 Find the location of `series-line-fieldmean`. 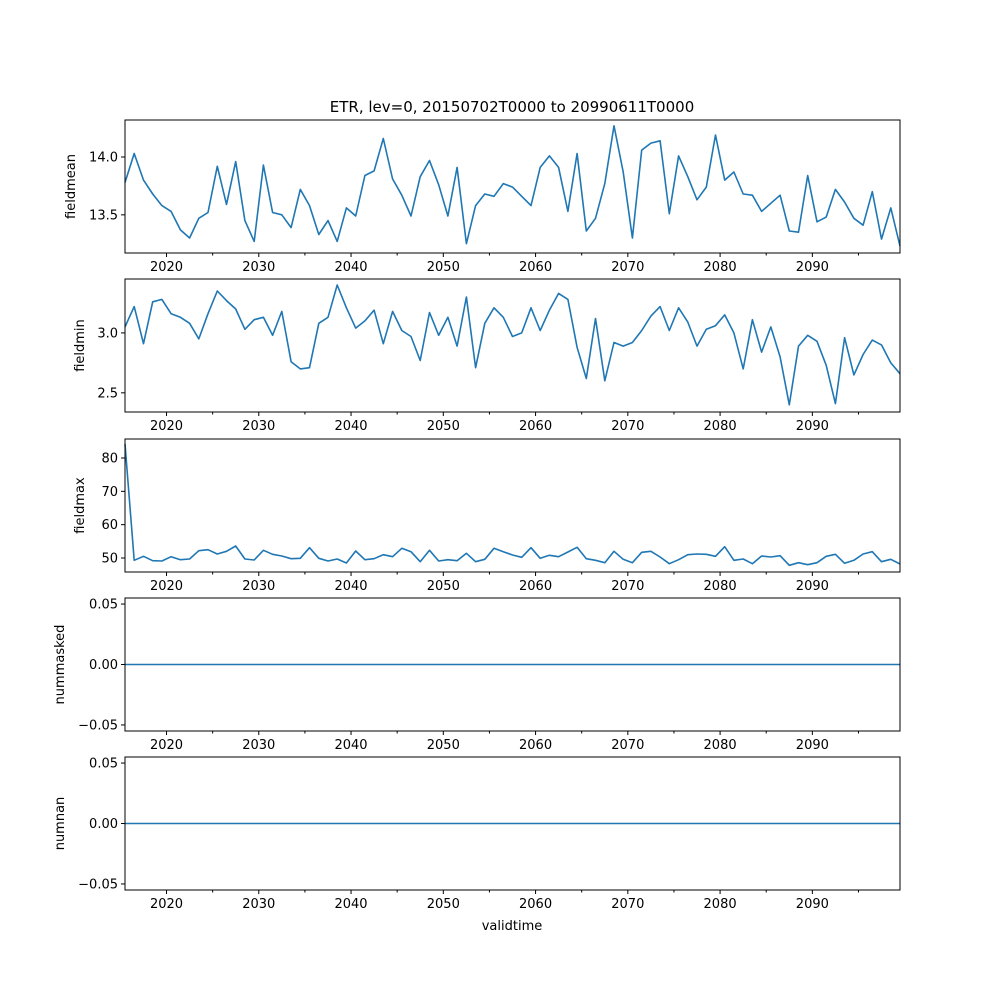

series-line-fieldmean is located at coordinates (512, 186).